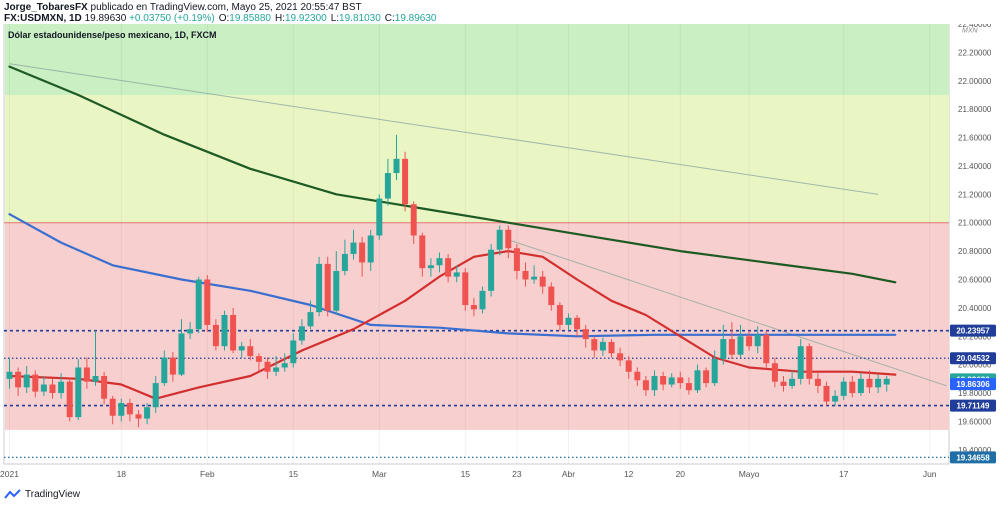  What do you see at coordinates (42, 494) in the screenshot?
I see `tradingview-footer: TradingView` at bounding box center [42, 494].